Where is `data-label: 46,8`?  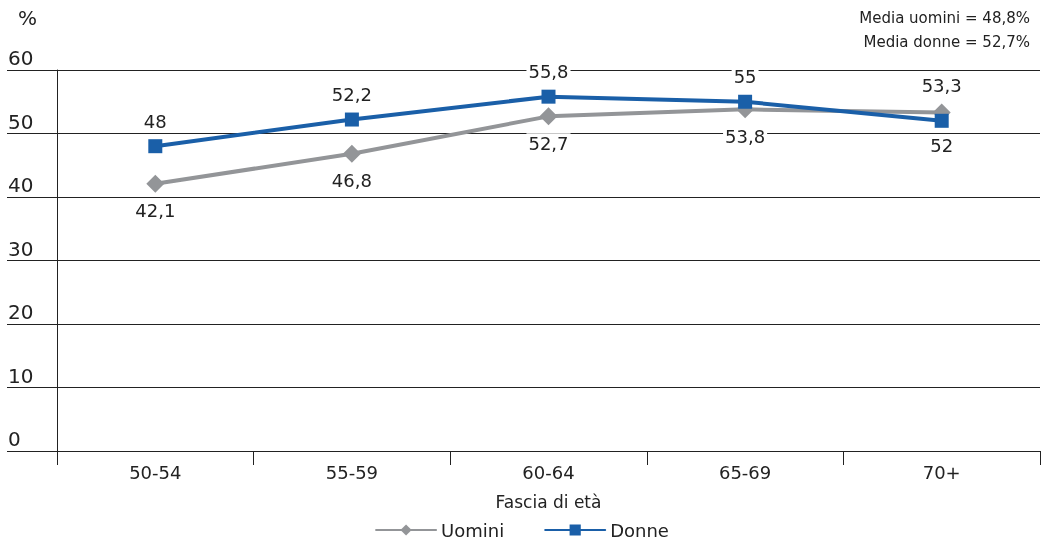
data-label: 46,8 is located at coordinates (351, 181).